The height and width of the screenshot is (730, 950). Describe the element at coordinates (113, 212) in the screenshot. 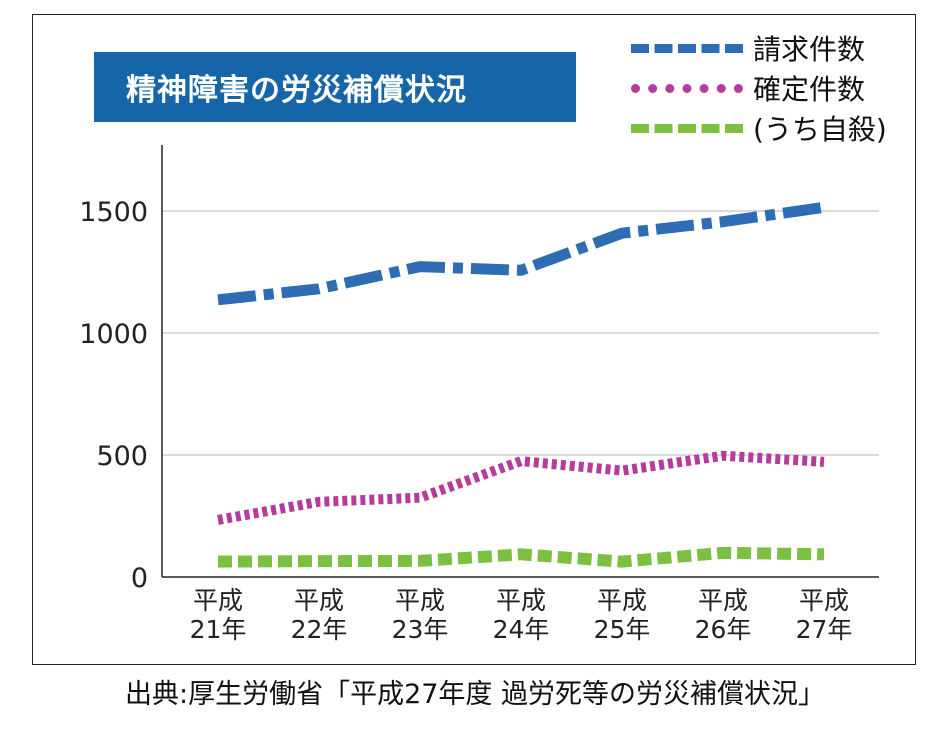

I see `y-tick-label-1500: 1500` at that location.